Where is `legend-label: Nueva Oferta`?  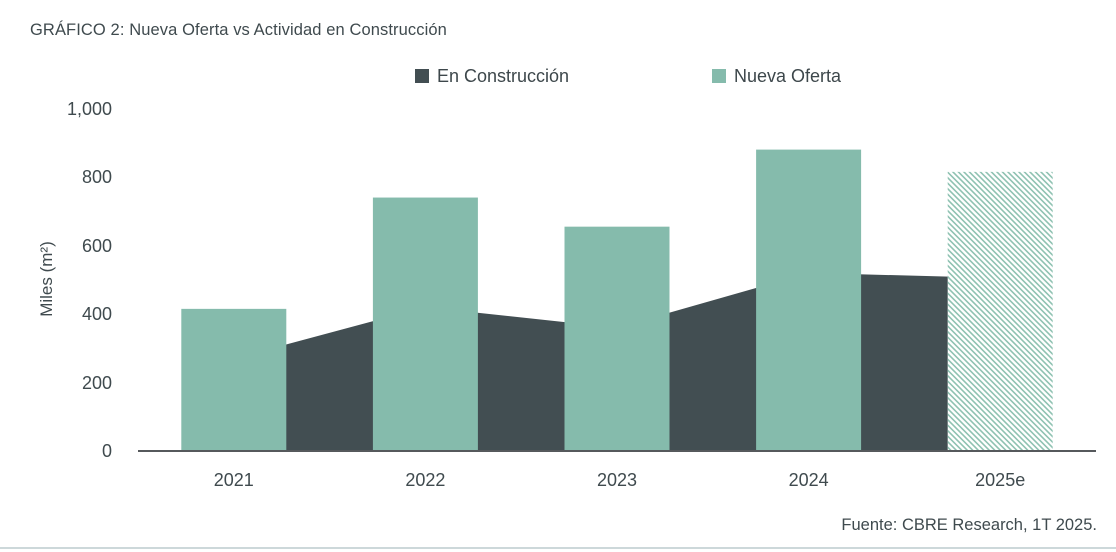 legend-label: Nueva Oferta is located at coordinates (788, 75).